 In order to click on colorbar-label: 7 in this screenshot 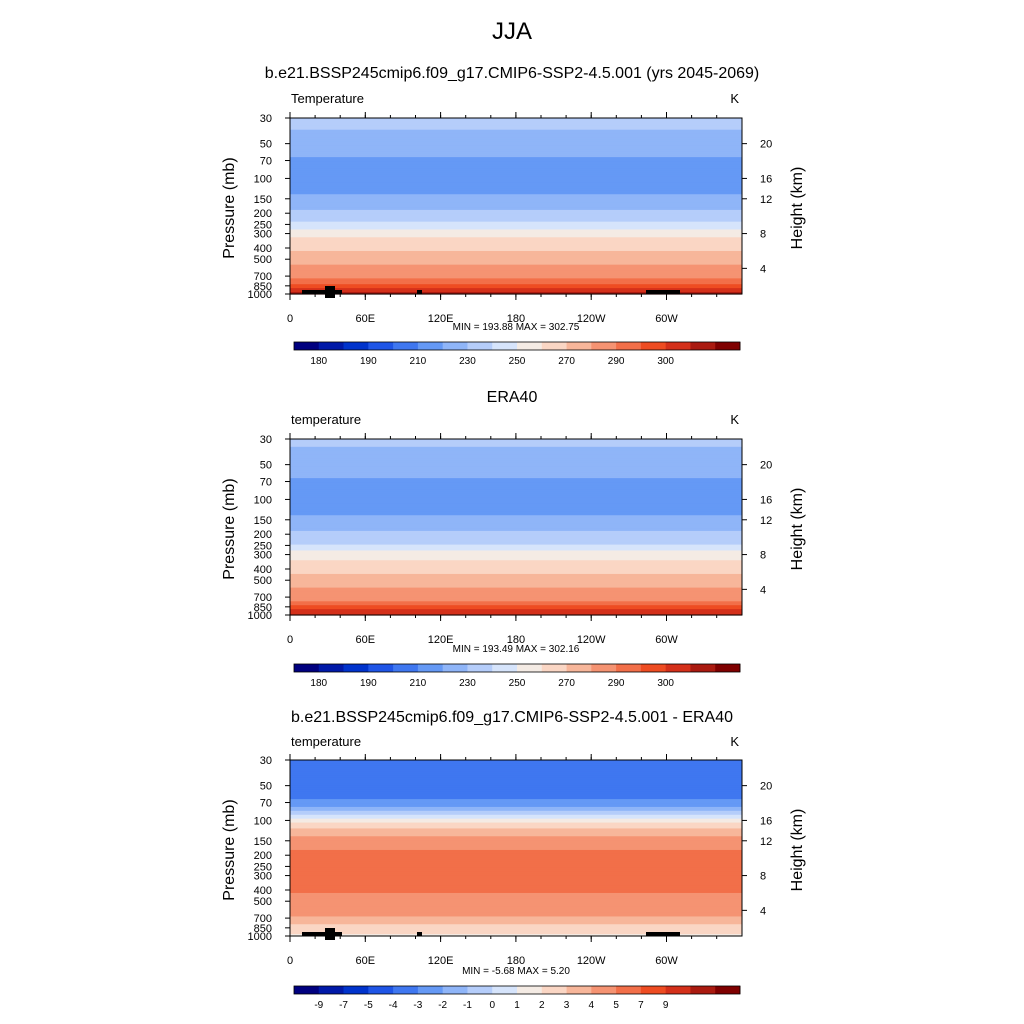, I will do `click(641, 1005)`.